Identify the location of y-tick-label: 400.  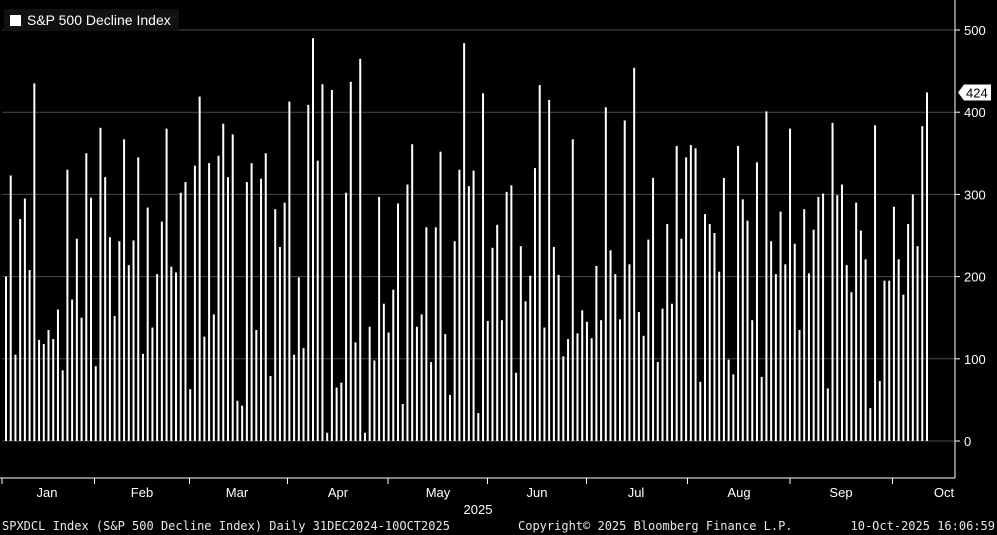
(975, 112).